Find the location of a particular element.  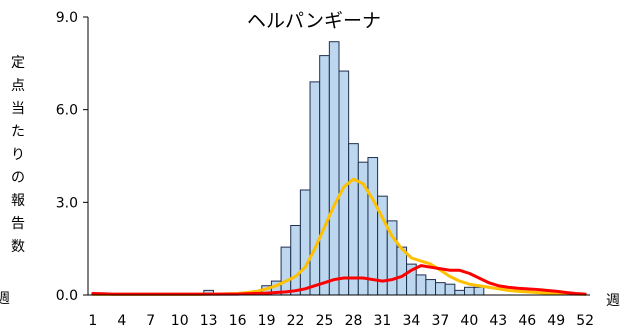

y-axis-label-char: 定 is located at coordinates (18, 63).